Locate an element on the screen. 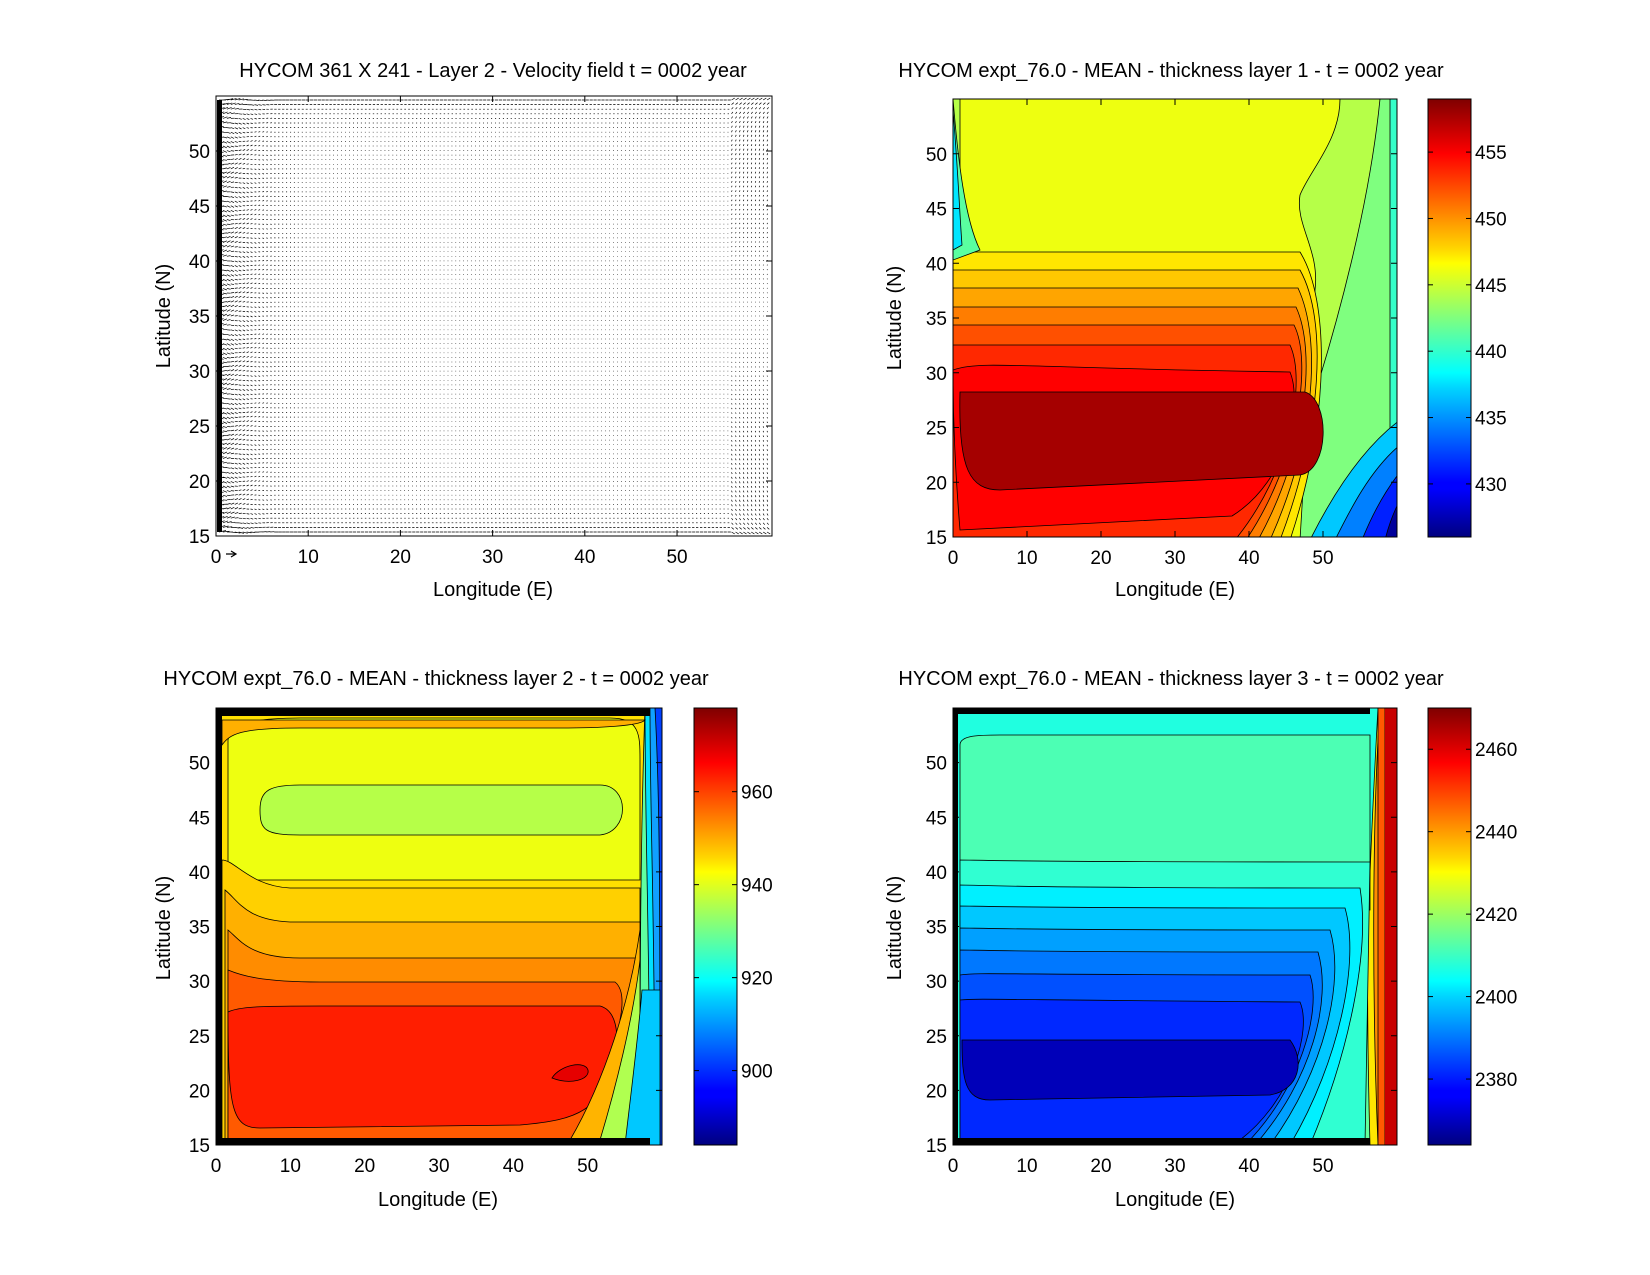  colorbar-tick-label: 960 is located at coordinates (757, 793).